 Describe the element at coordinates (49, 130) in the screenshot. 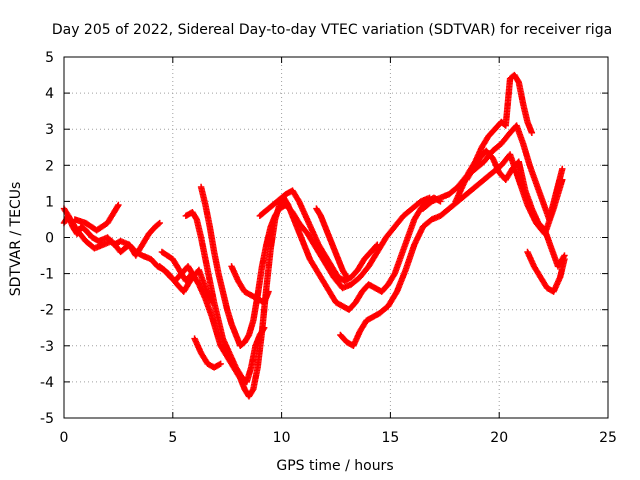

I see `y-tick-label: 3` at that location.